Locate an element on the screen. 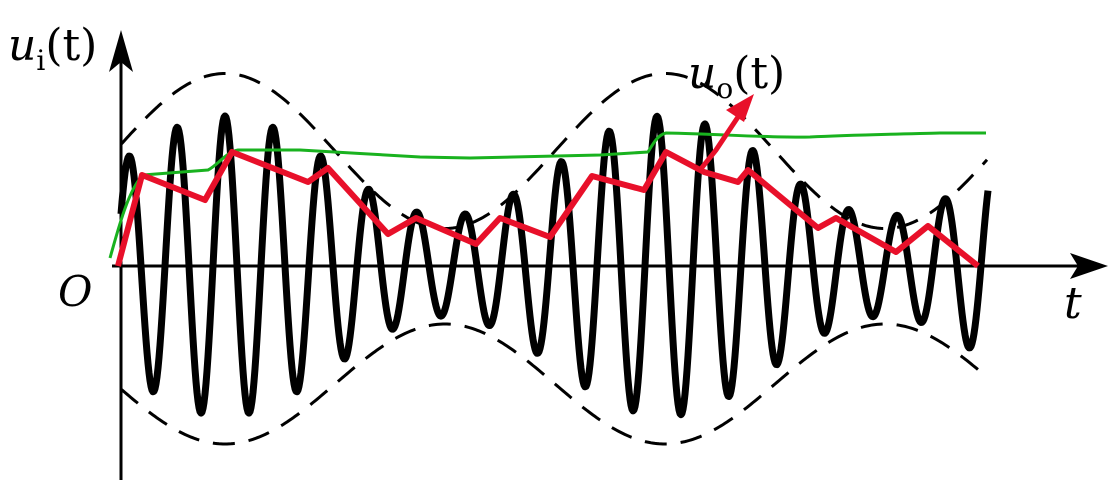  y-axis-label: ui(t) is located at coordinates (52, 48).